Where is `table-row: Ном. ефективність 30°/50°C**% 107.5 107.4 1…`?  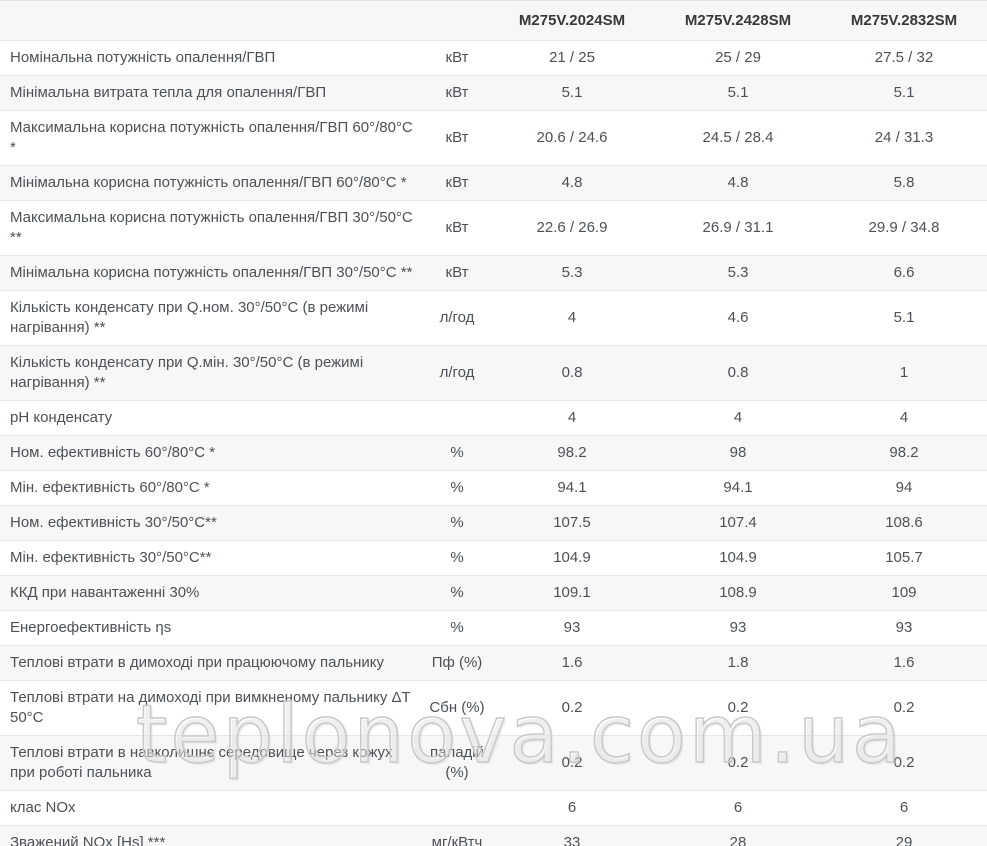 table-row: Ном. ефективність 30°/50°C**% 107.5 107.4 1… is located at coordinates (493, 523).